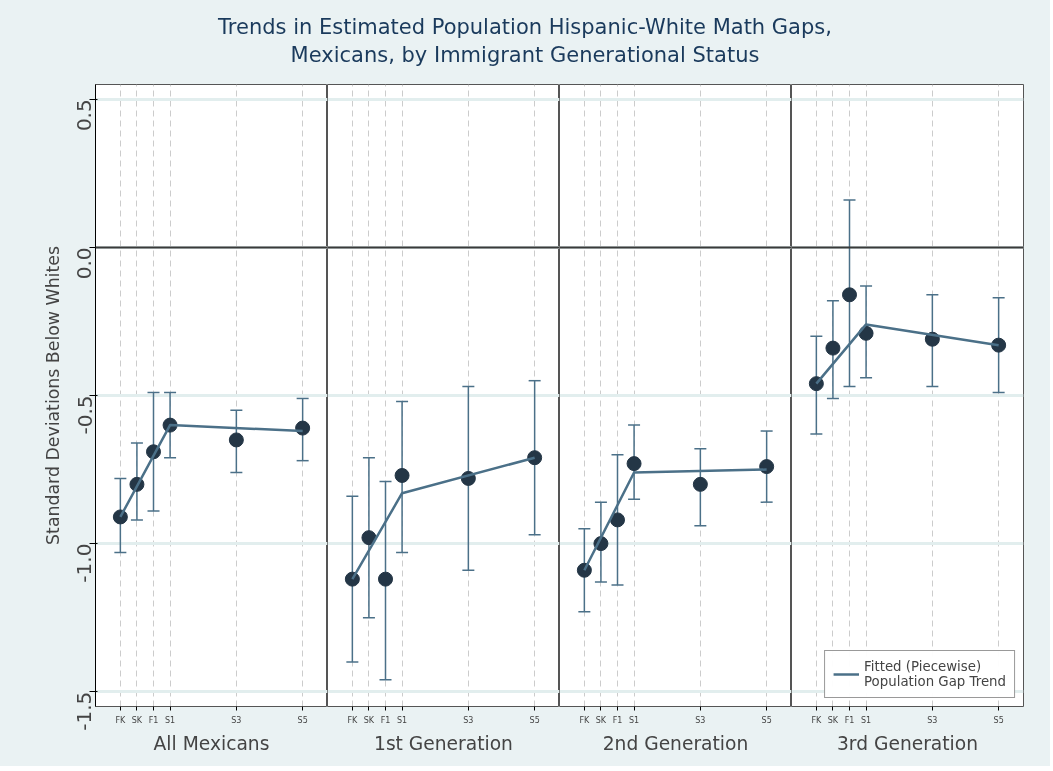 This screenshot has width=1053, height=771. I want to click on y-tick-label: 0.0, so click(84, 263).